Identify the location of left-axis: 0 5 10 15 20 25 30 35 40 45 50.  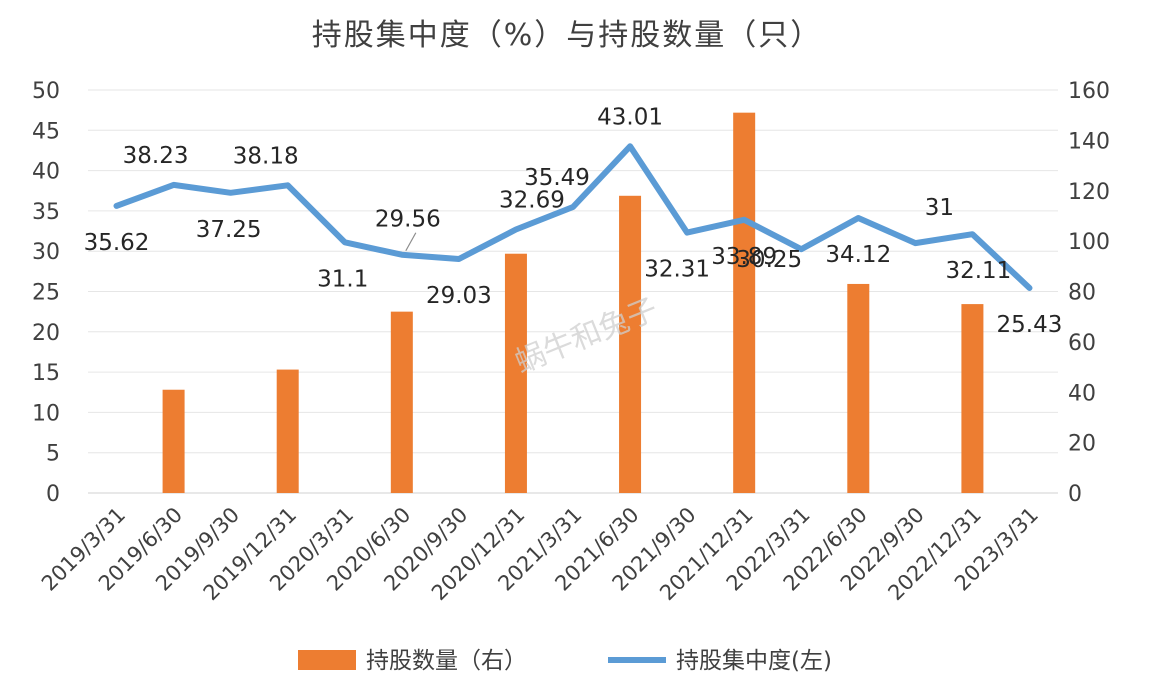
(46, 293).